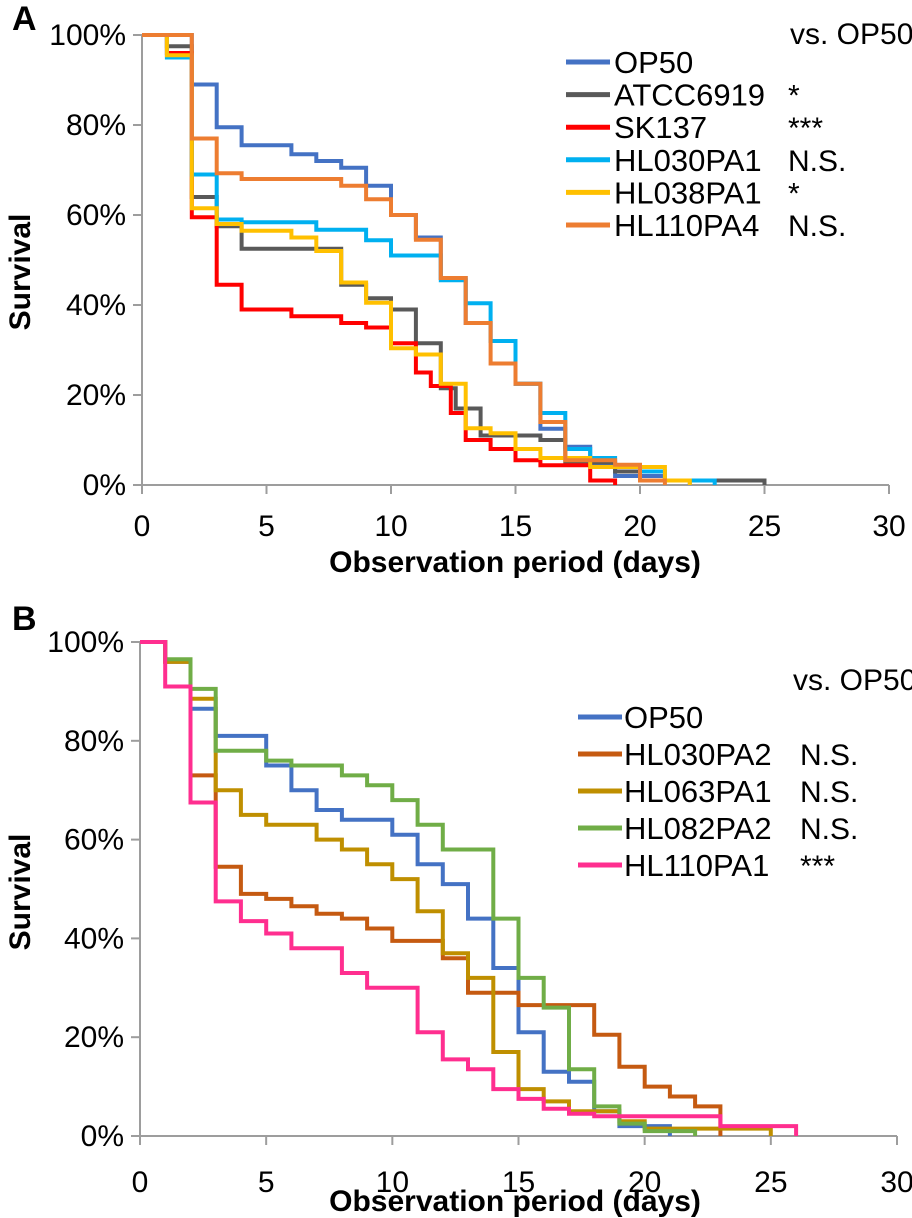  I want to click on legend-label-HL082PA2: HL082PA2, so click(698, 828).